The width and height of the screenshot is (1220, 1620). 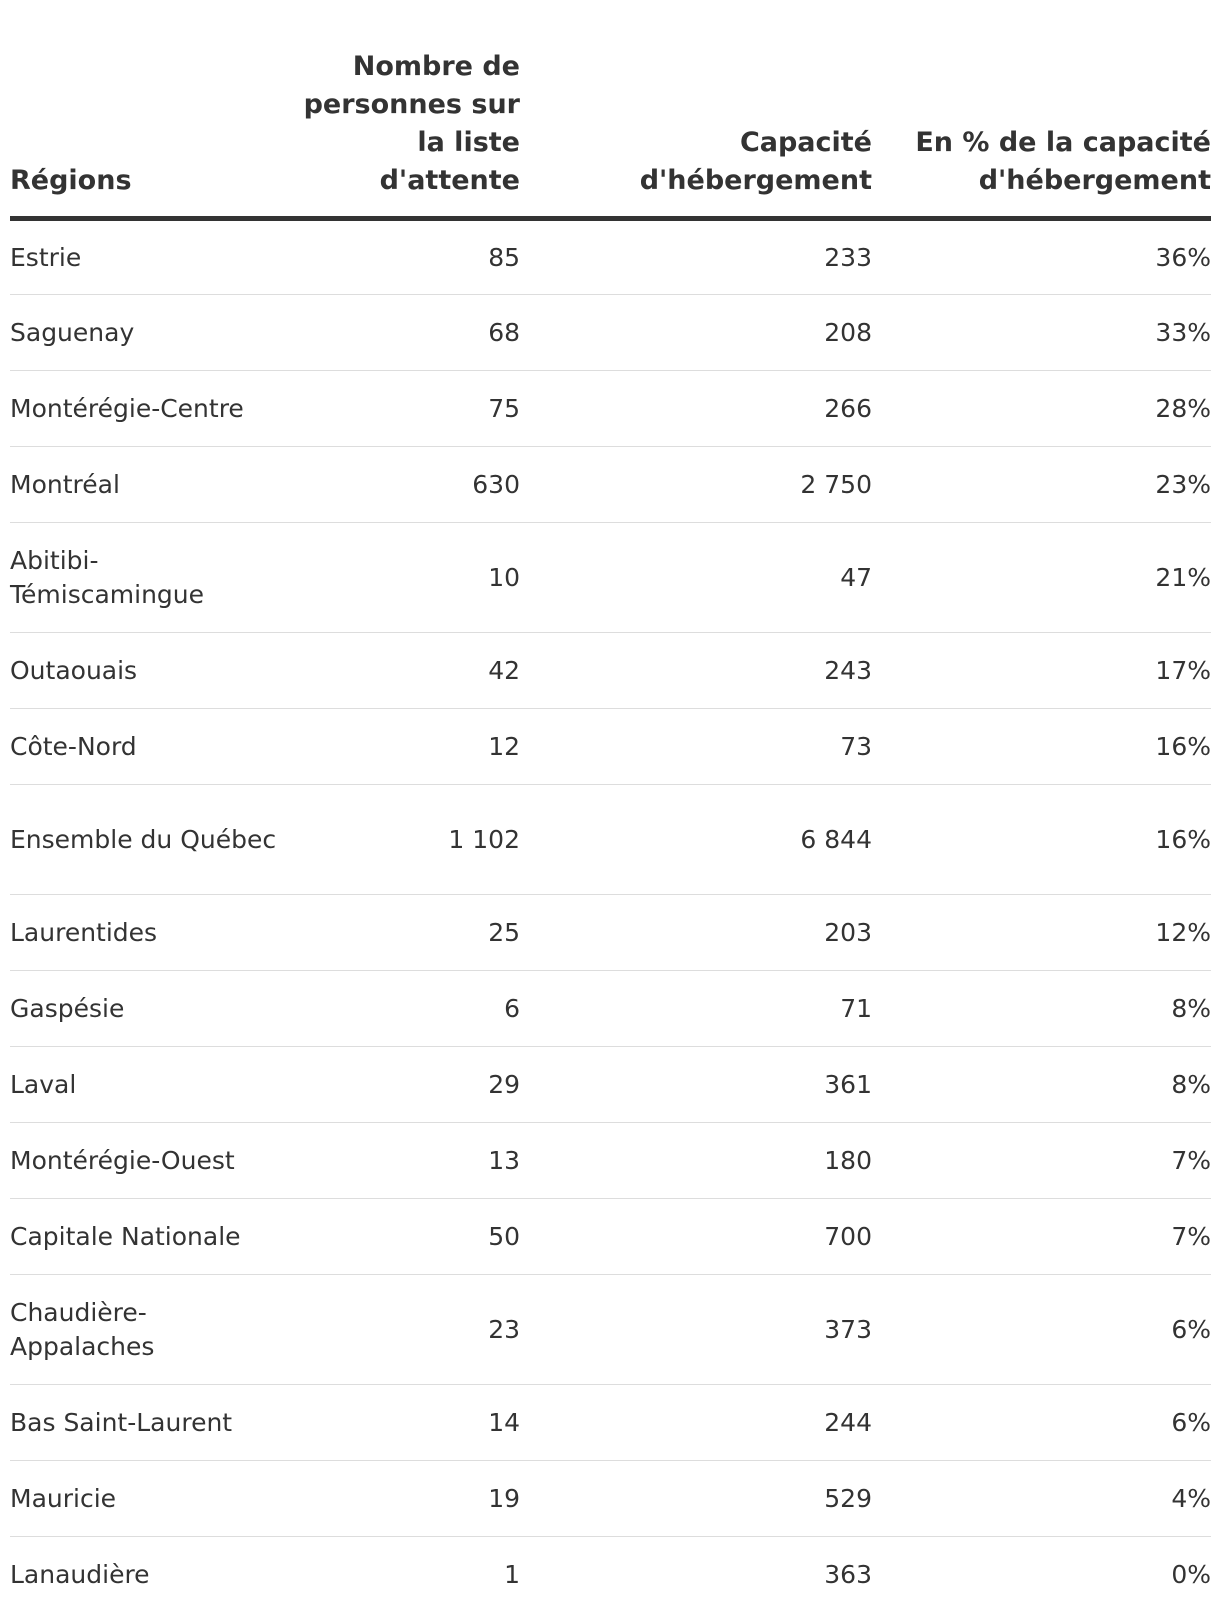 I want to click on percent-cell: 21%, so click(x=1041, y=577).